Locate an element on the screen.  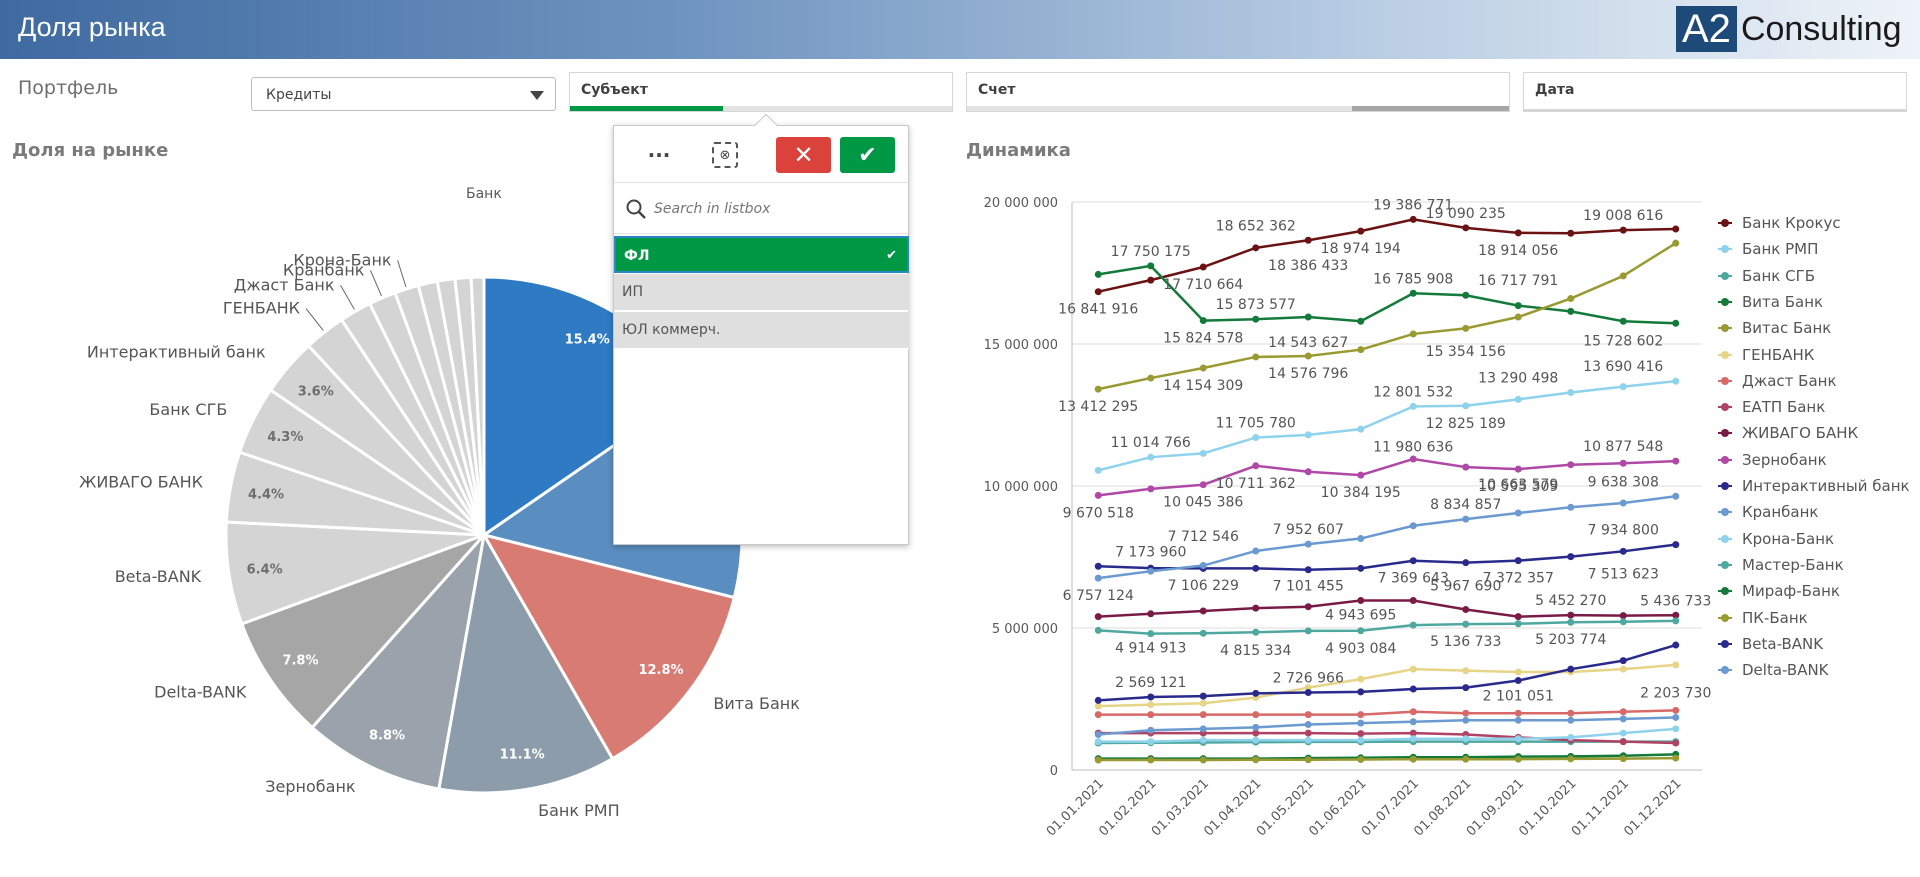
date-filter: Дата is located at coordinates (1715, 92).